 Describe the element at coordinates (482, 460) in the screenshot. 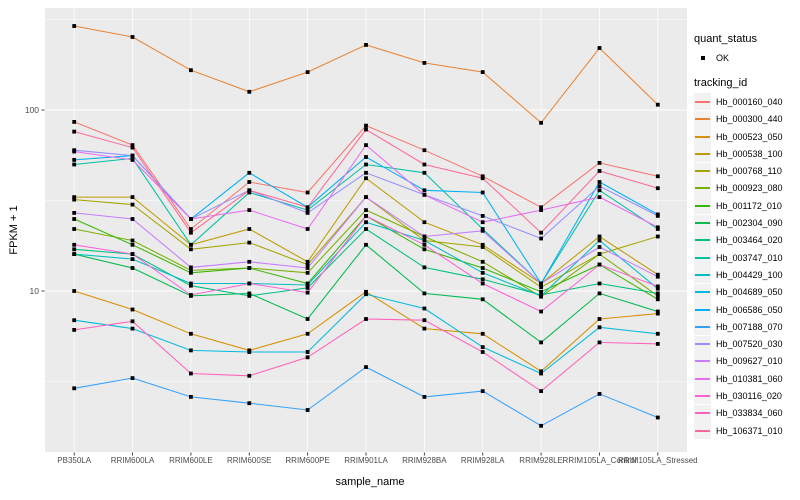

I see `x-tick-label: RRIM928LA` at that location.